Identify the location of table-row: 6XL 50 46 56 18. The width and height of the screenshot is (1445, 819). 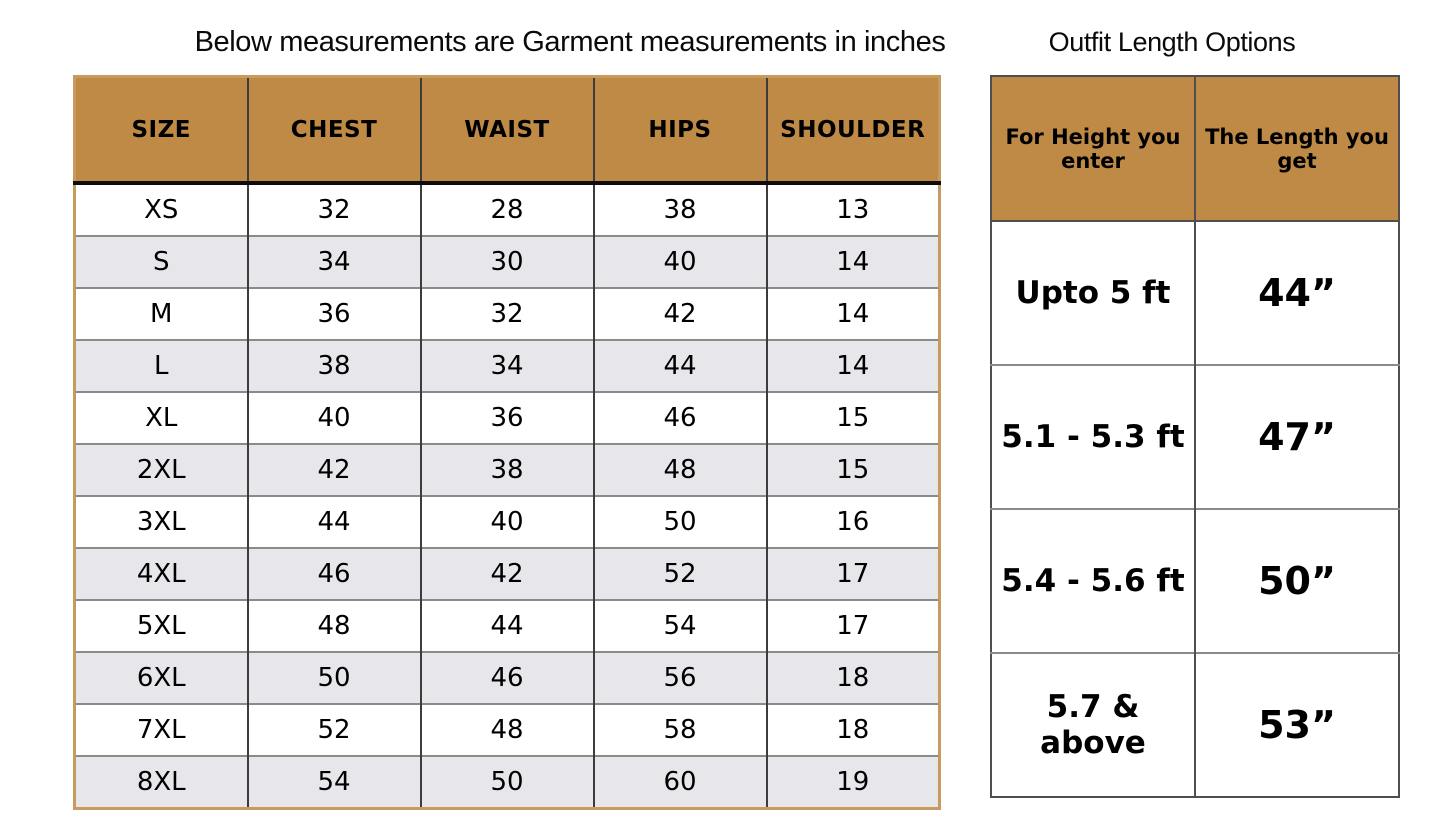
(507, 677).